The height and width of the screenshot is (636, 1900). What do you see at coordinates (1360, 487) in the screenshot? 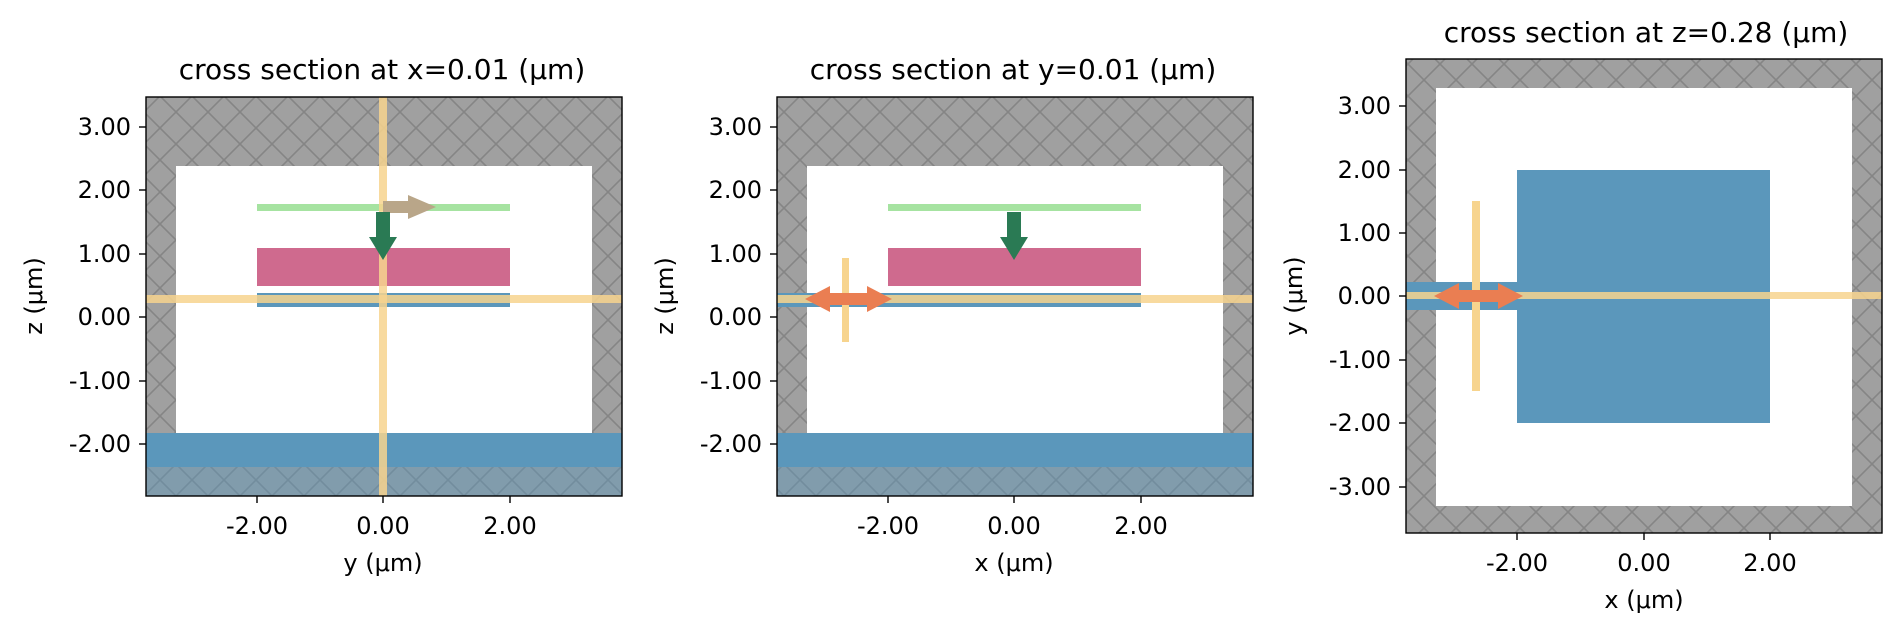
I see `y-tick-label: -3.00` at bounding box center [1360, 487].